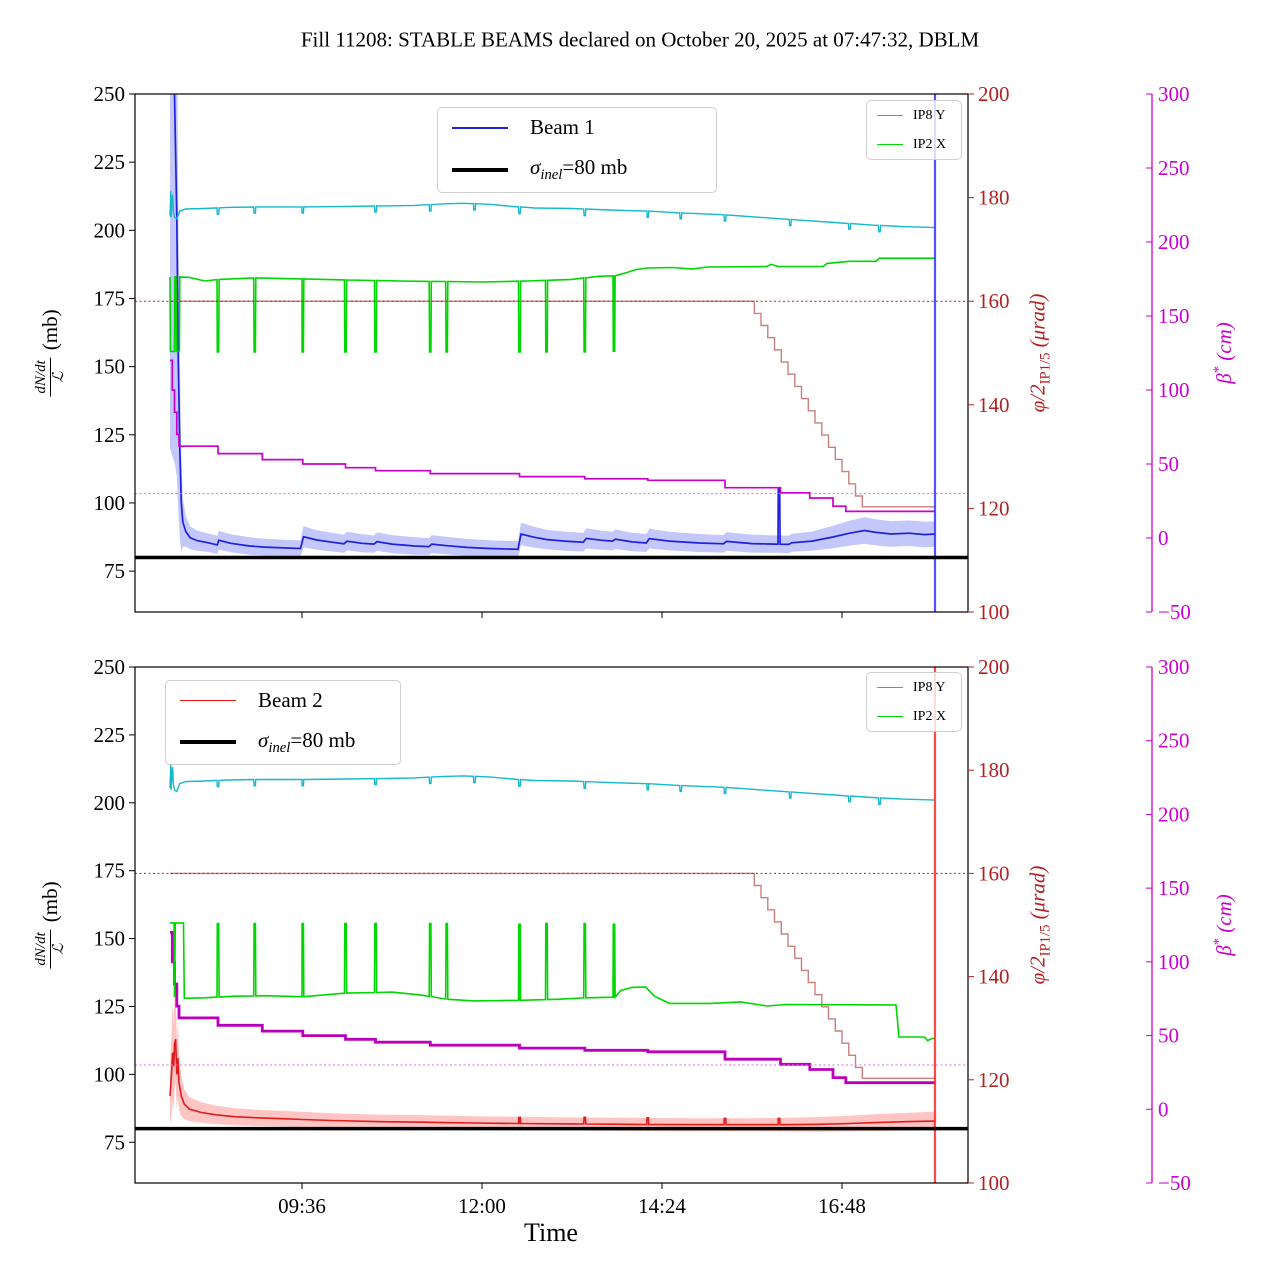 The height and width of the screenshot is (1280, 1280). Describe the element at coordinates (283, 722) in the screenshot. I see `legend-beam2: Beam 2 σinel=80 mb` at that location.